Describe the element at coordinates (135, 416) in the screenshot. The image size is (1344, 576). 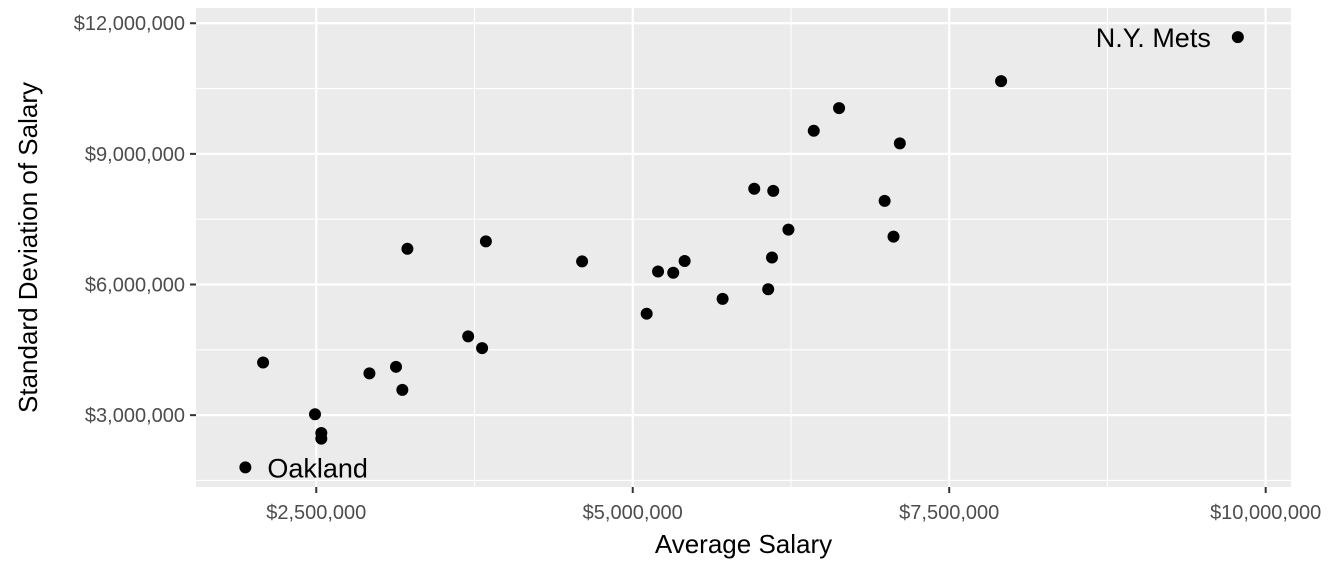
I see `y-tick-label: $3,000,000` at that location.